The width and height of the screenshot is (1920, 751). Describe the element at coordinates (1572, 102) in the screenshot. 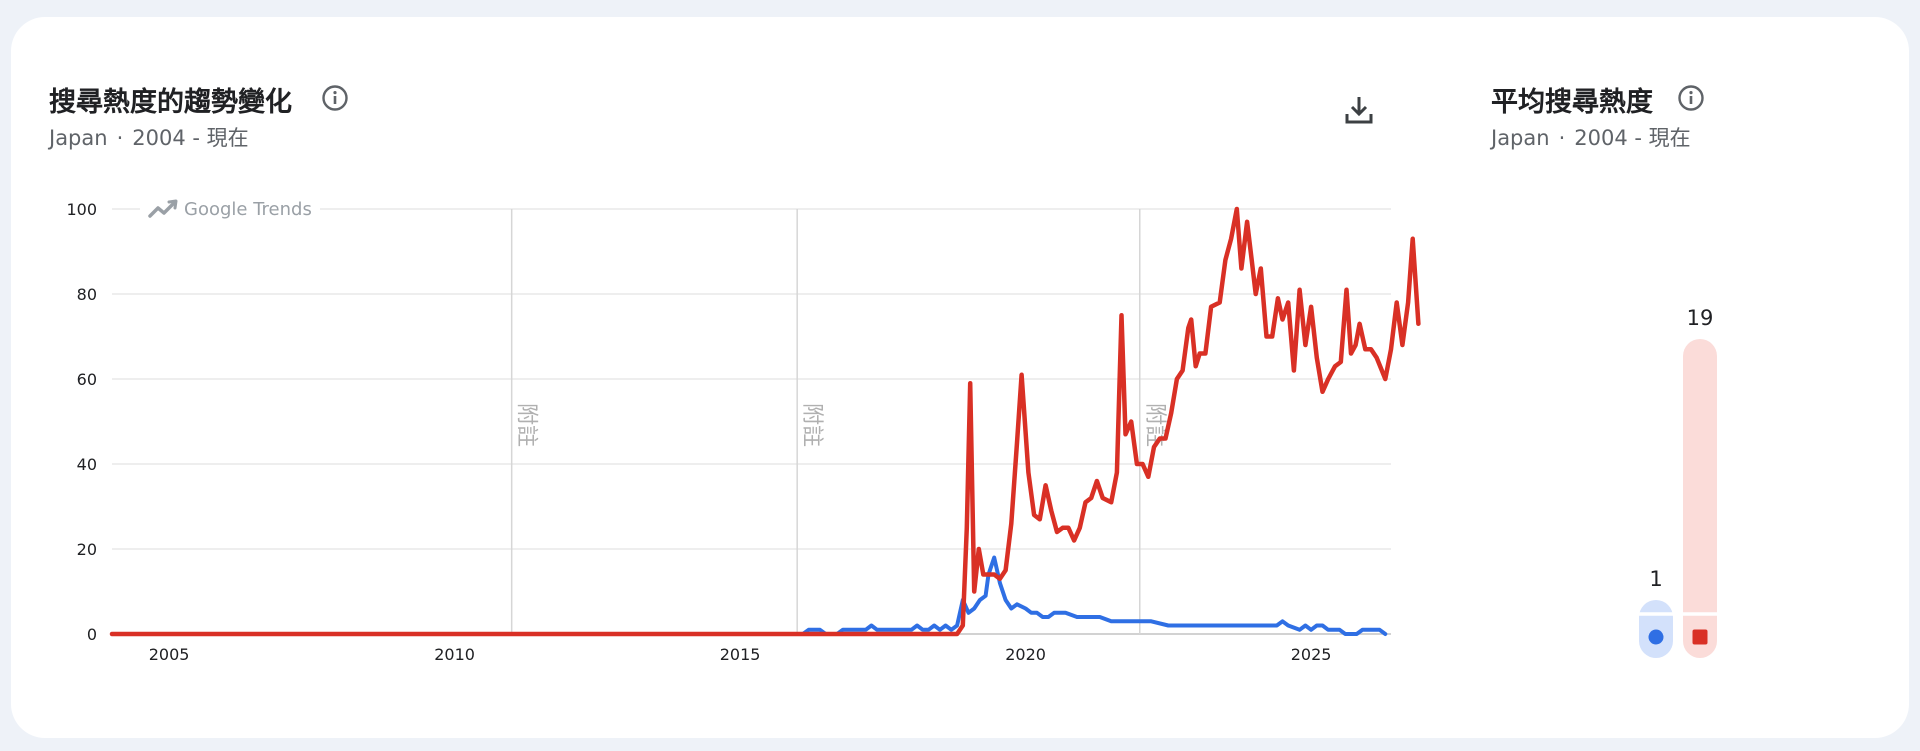

I see `average-title: 平均搜尋熱度` at that location.